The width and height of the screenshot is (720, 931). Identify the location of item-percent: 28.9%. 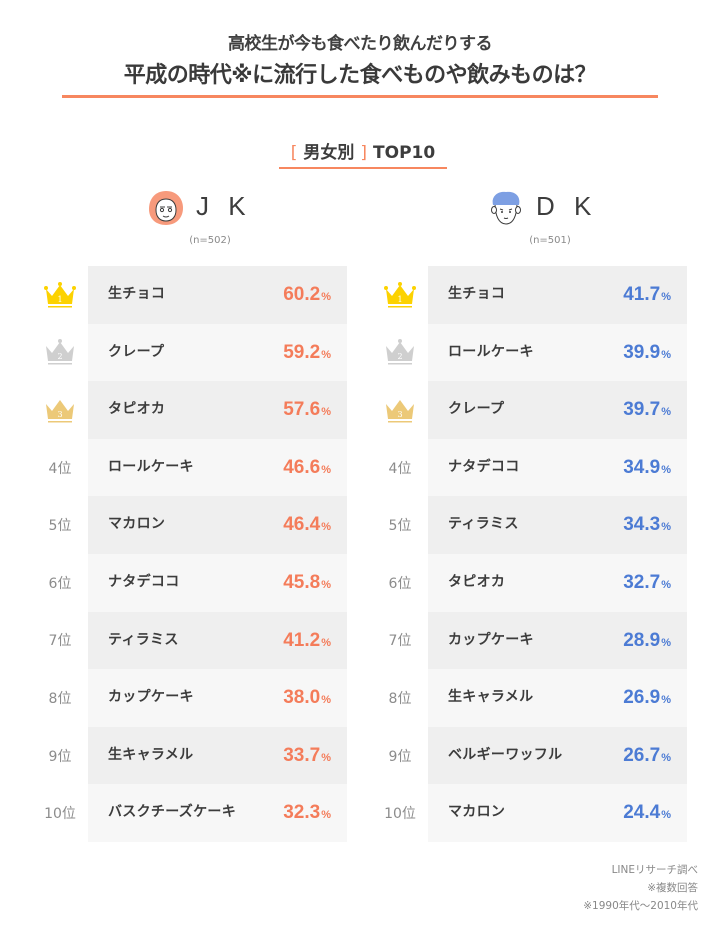
(647, 640).